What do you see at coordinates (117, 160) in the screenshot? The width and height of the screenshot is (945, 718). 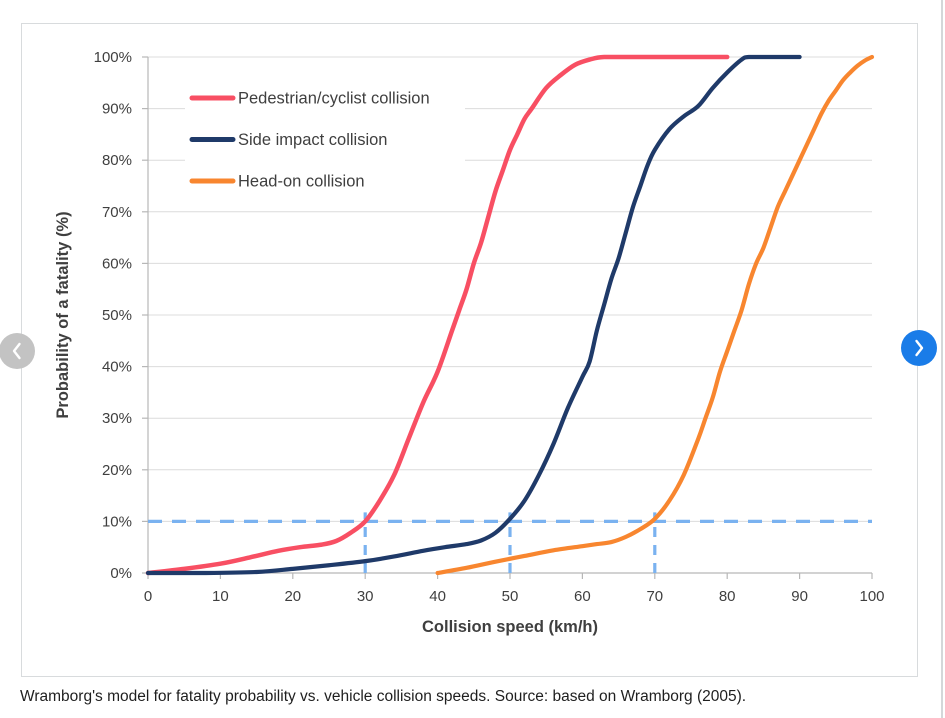 I see `svg-text: 80%` at bounding box center [117, 160].